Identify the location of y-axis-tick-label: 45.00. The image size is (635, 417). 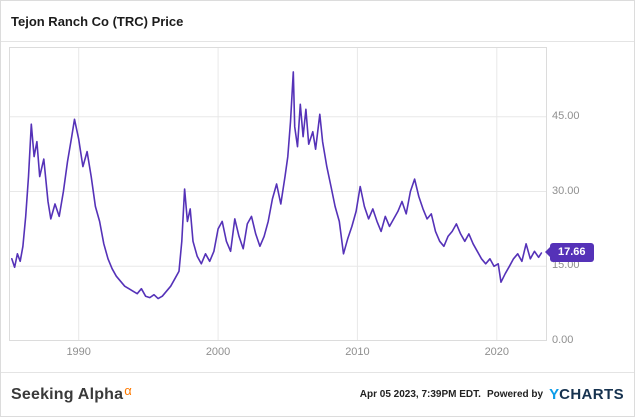
(566, 115).